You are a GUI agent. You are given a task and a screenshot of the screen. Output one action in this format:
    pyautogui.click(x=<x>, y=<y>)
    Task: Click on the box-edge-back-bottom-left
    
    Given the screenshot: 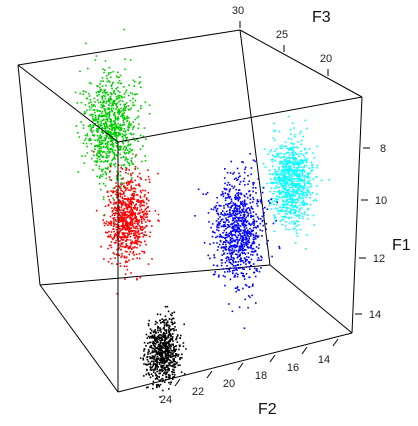 What is the action you would take?
    pyautogui.click(x=155, y=275)
    